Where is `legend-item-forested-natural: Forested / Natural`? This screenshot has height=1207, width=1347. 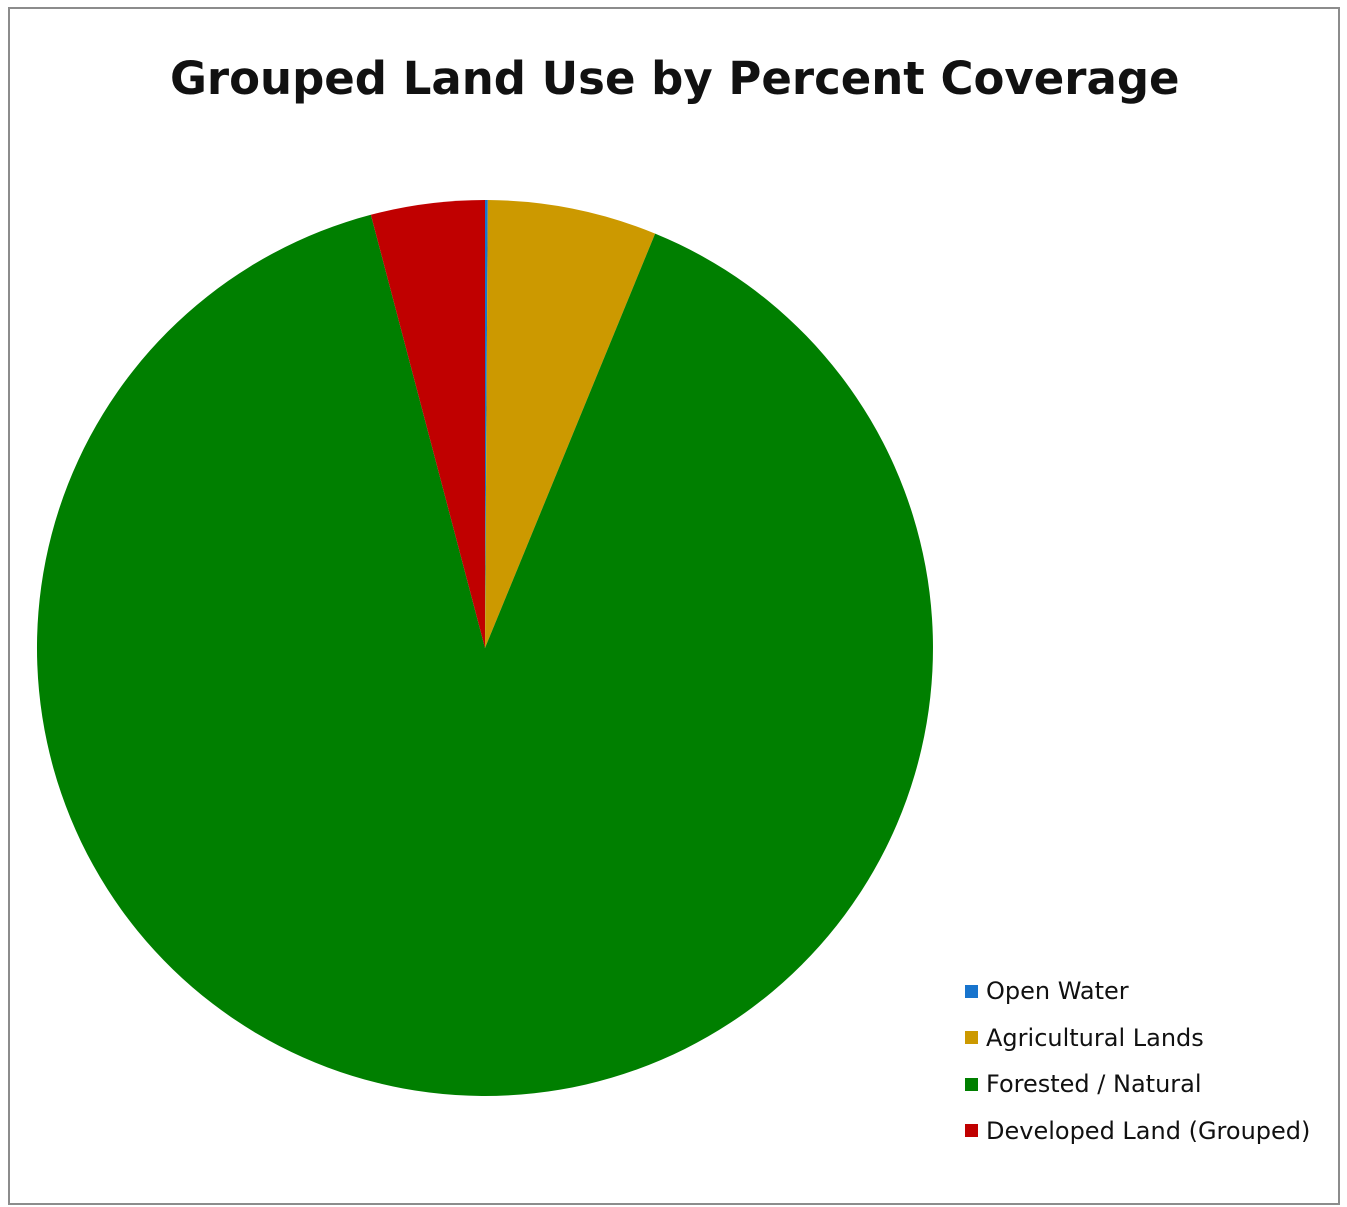
legend-item-forested-natural: Forested / Natural is located at coordinates (1137, 1084).